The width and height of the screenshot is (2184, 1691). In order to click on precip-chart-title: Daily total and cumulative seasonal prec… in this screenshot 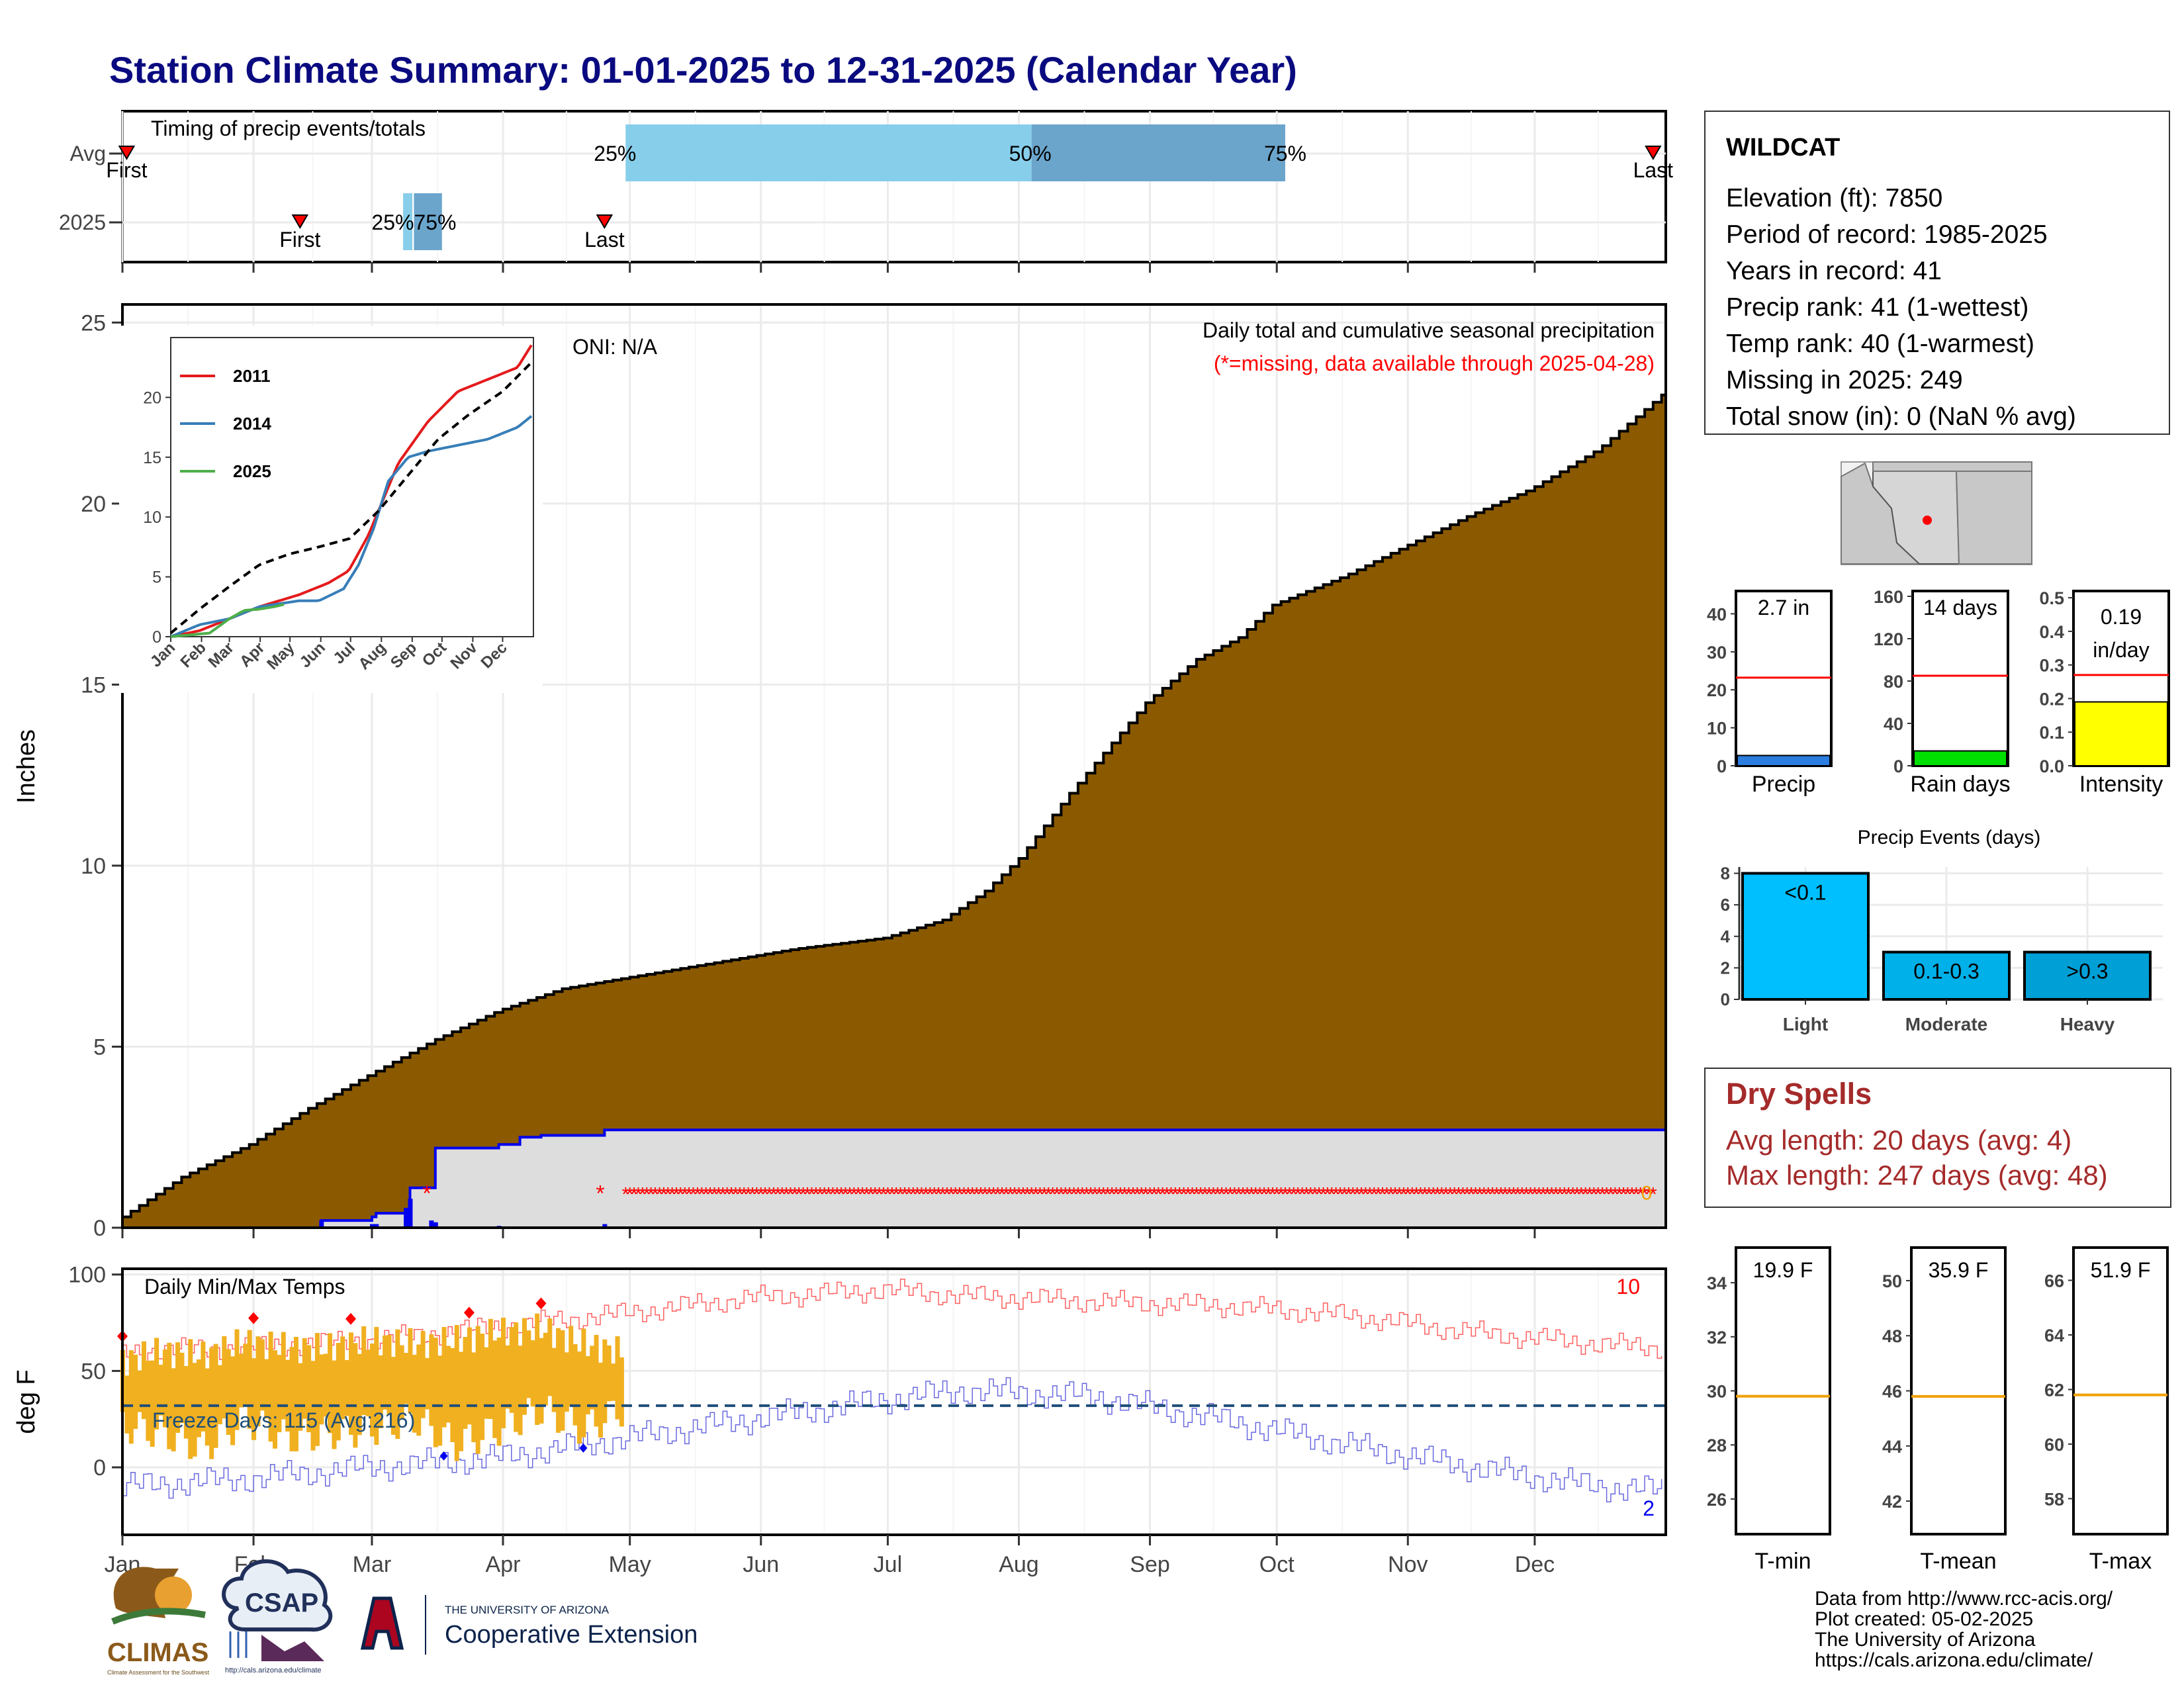, I will do `click(1429, 330)`.